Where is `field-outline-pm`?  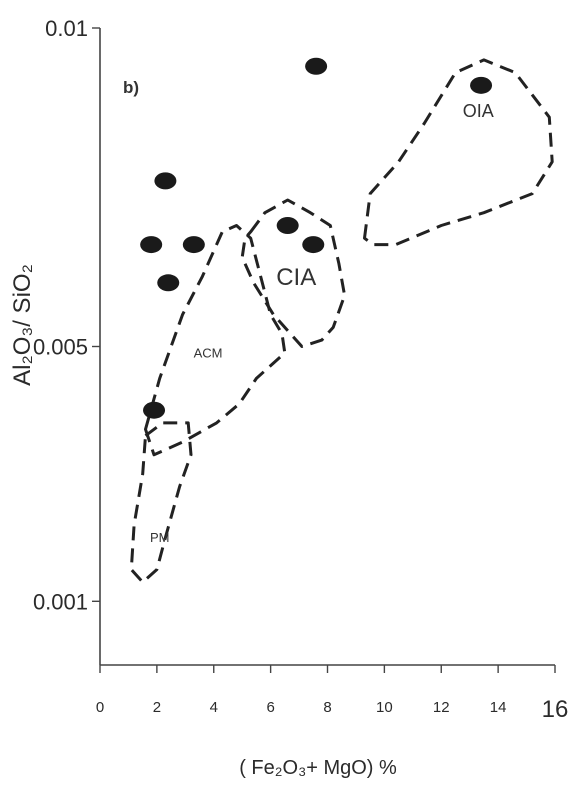
field-outline-pm is located at coordinates (161, 502).